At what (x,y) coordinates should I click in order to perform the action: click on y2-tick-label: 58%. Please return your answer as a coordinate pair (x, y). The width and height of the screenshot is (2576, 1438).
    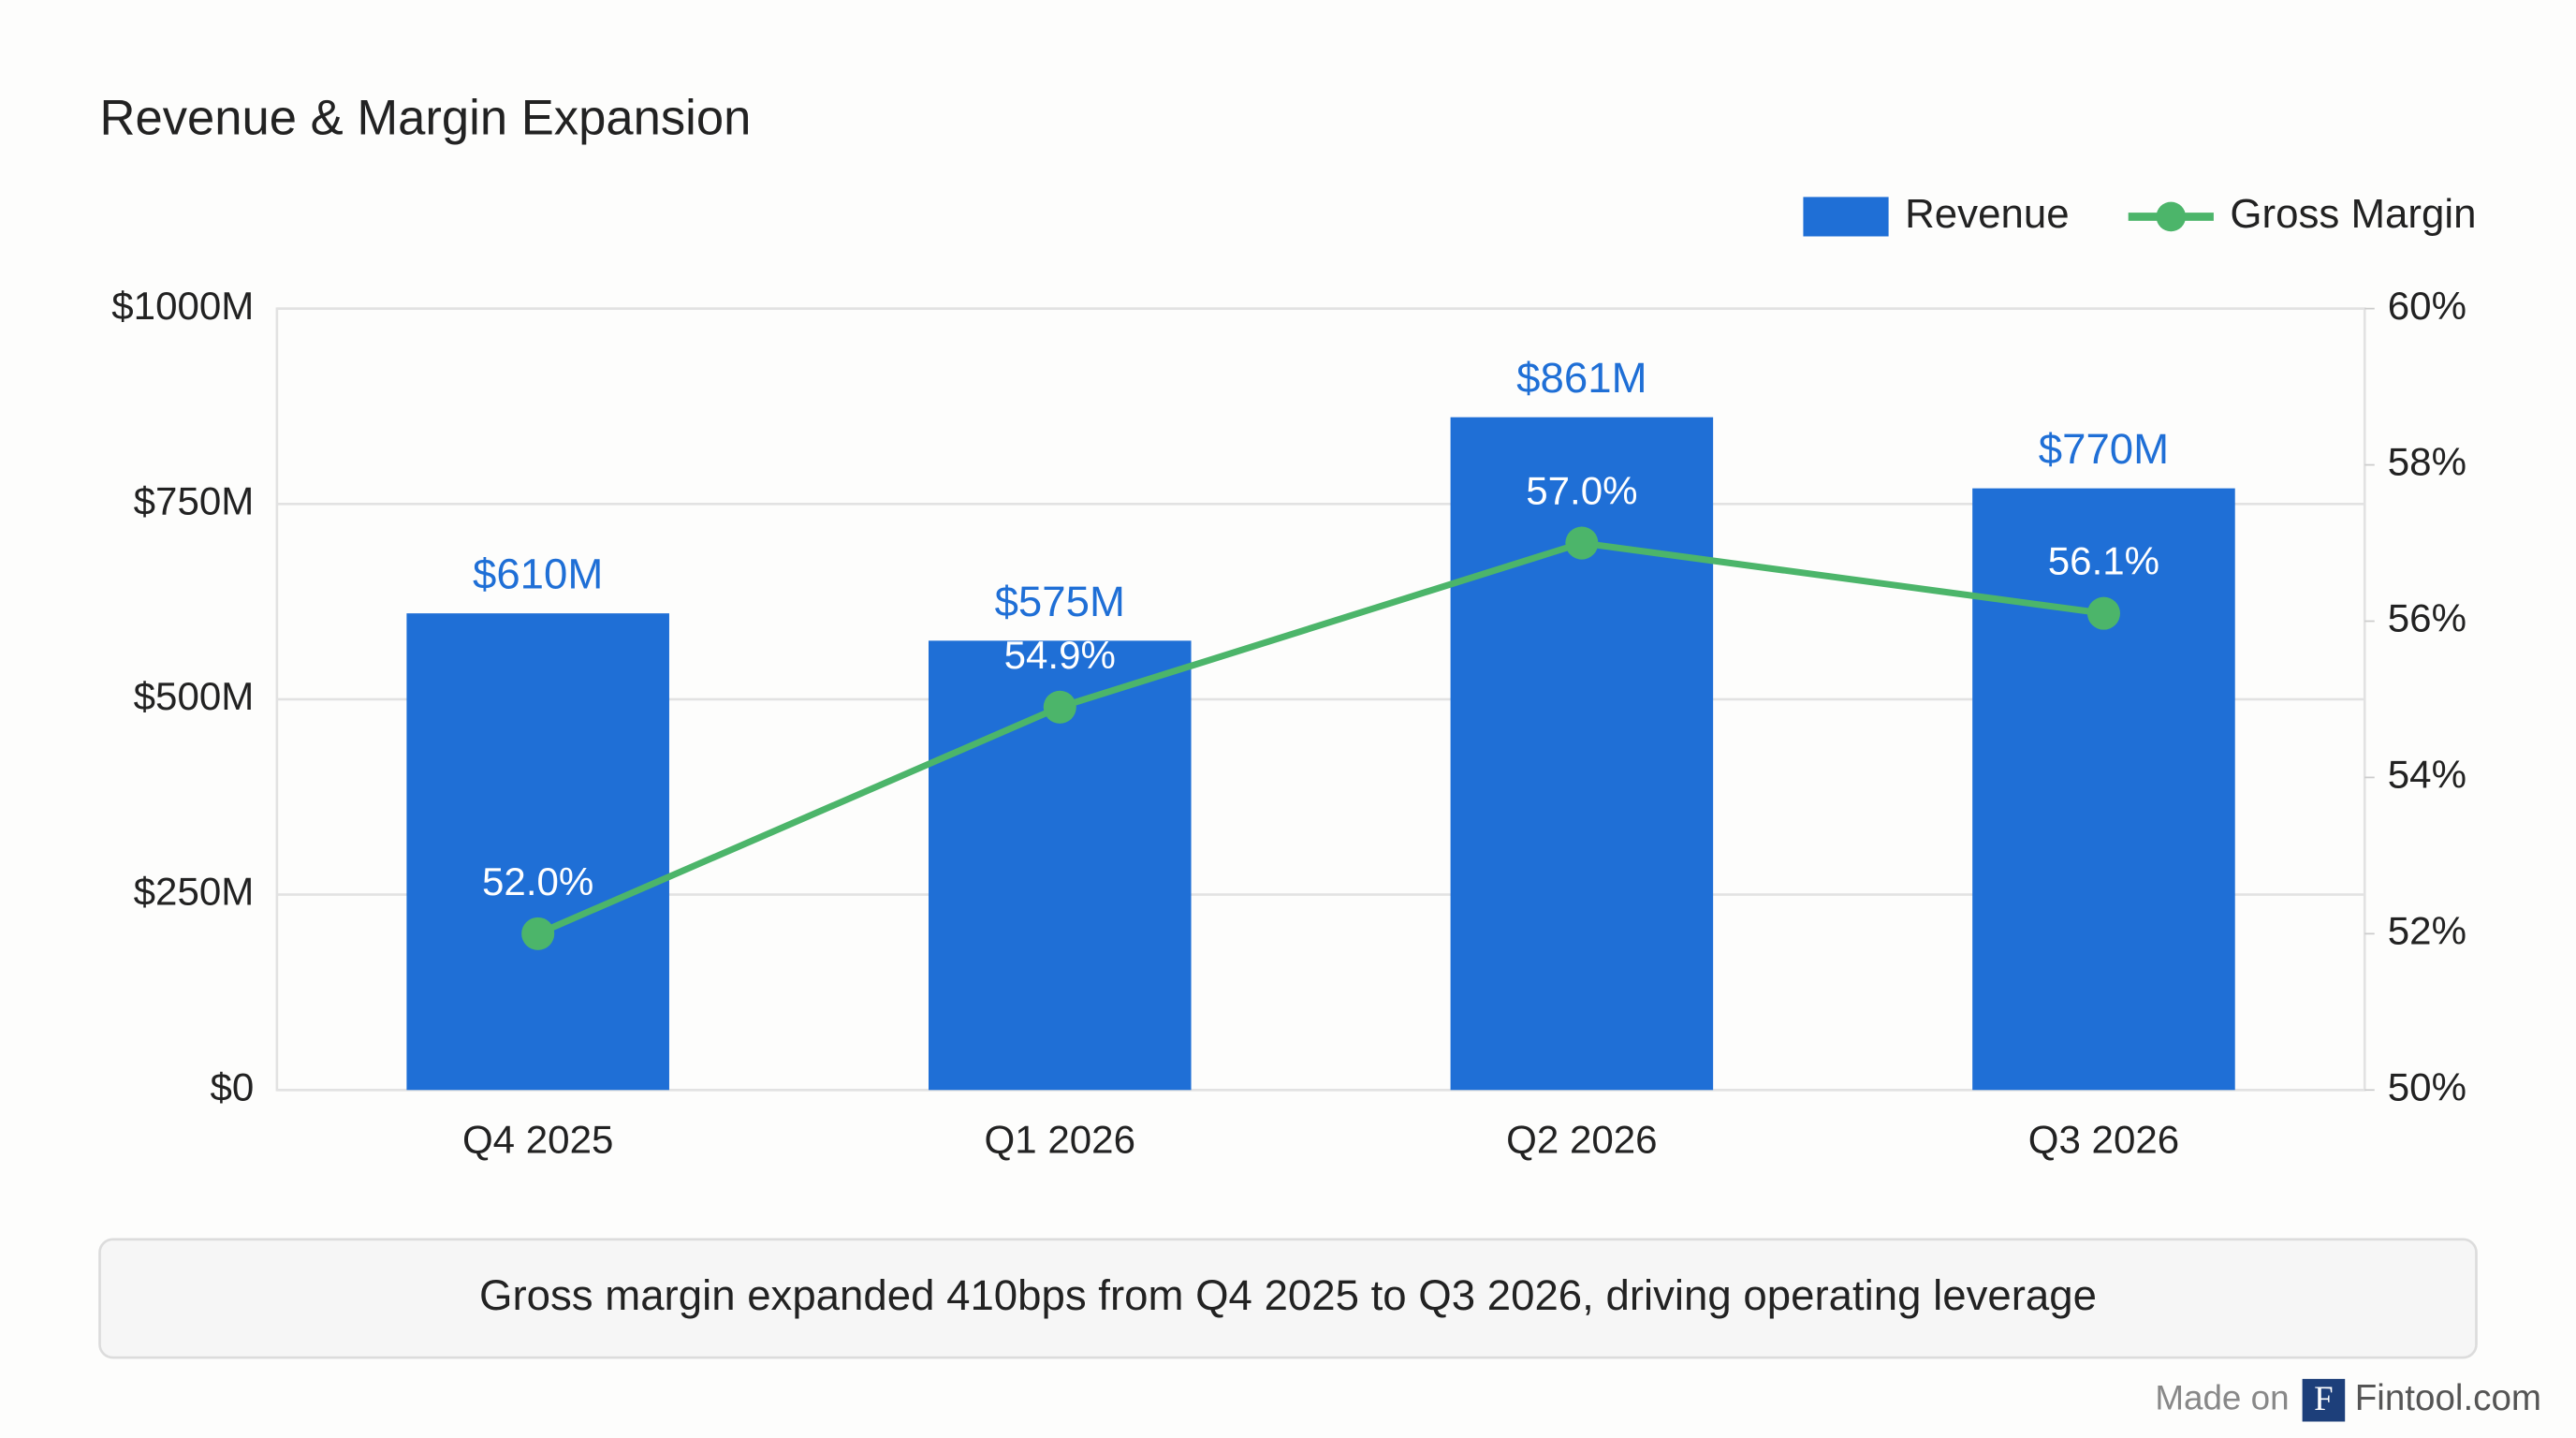
    Looking at the image, I should click on (2427, 462).